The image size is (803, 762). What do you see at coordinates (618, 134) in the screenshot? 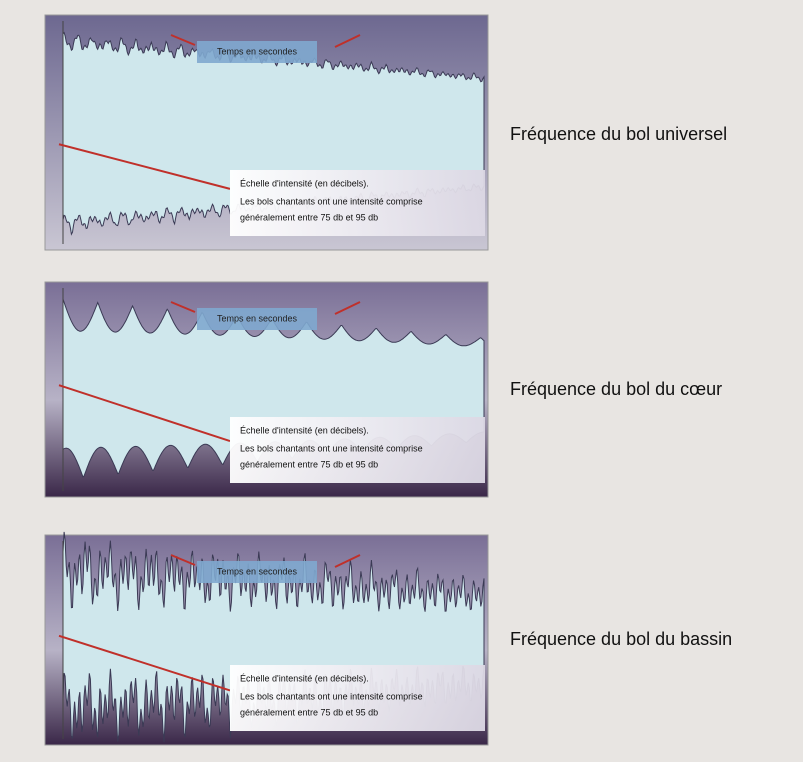
I see `caption: Fréquence du bol universel` at bounding box center [618, 134].